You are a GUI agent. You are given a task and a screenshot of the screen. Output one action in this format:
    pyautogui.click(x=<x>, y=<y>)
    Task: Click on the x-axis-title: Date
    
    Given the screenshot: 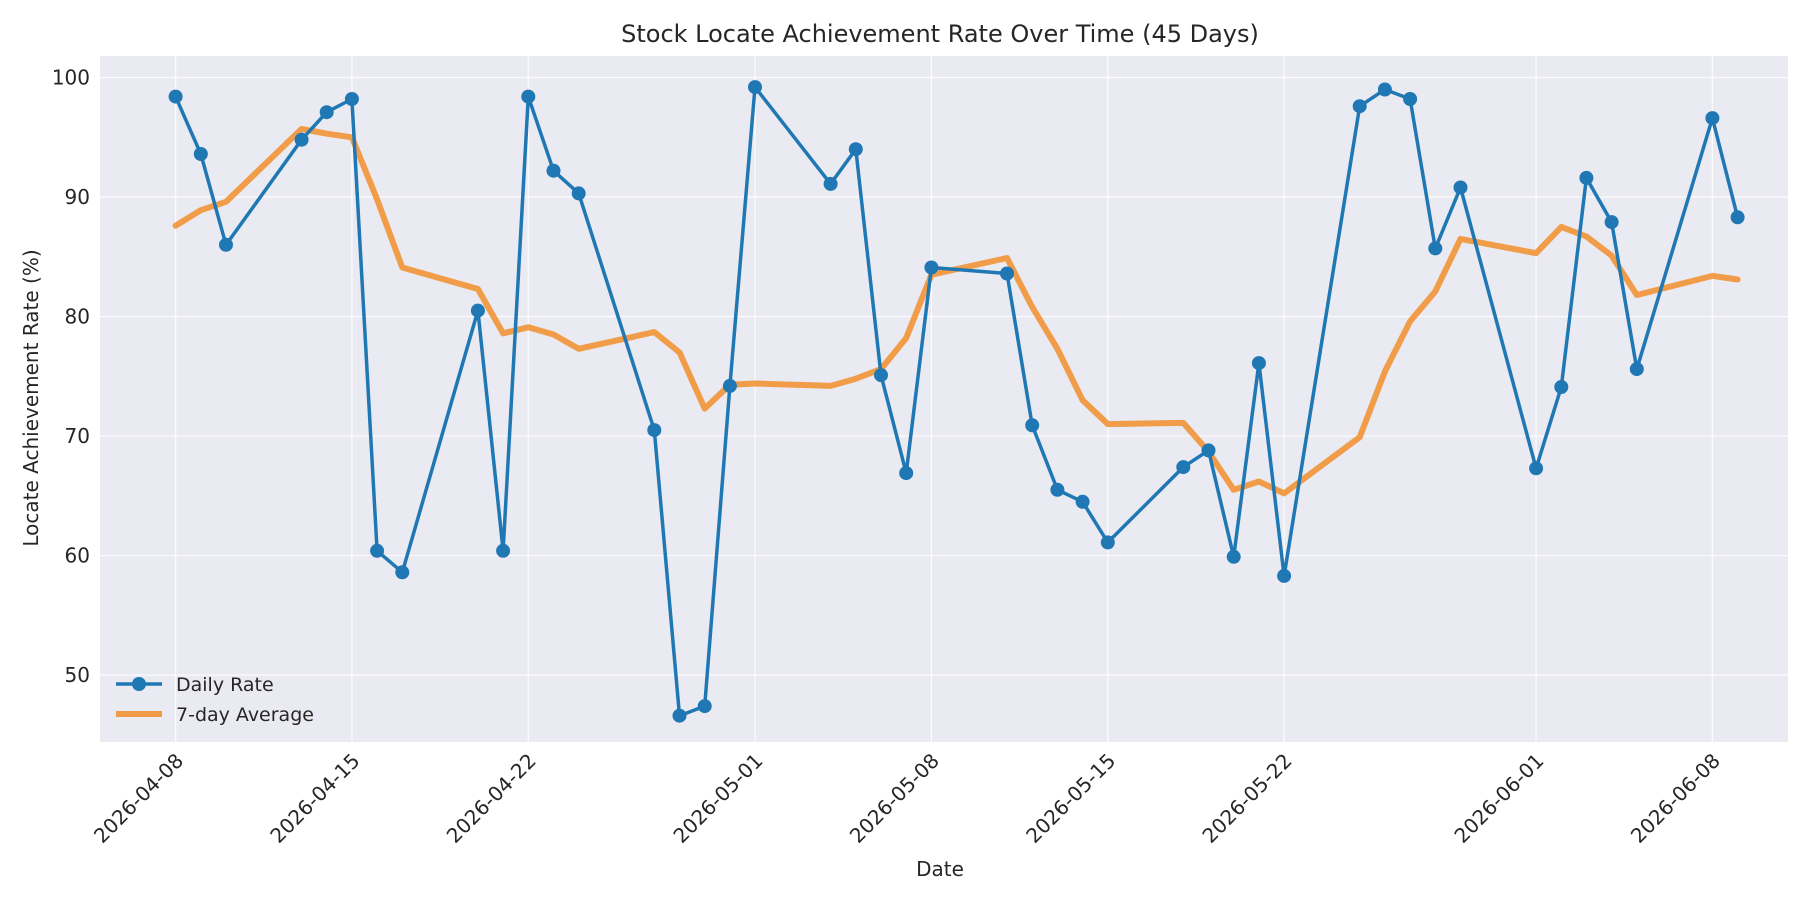 What is the action you would take?
    pyautogui.click(x=940, y=869)
    